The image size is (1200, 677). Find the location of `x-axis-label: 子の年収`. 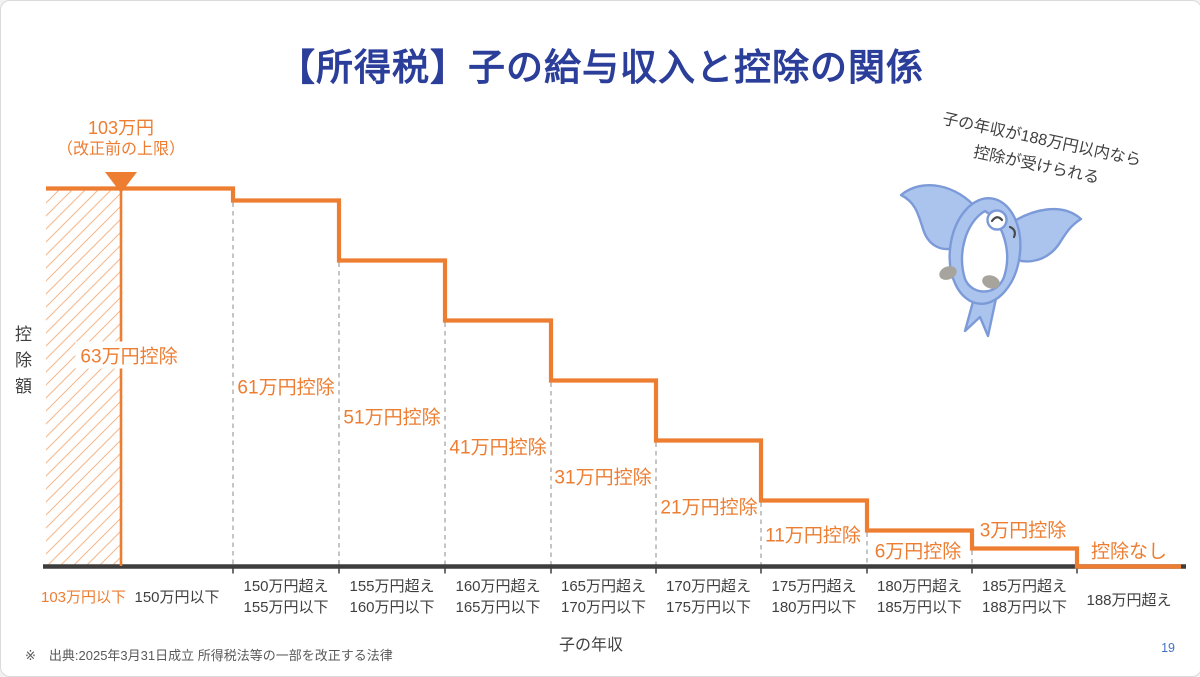

x-axis-label: 子の年収 is located at coordinates (591, 645).